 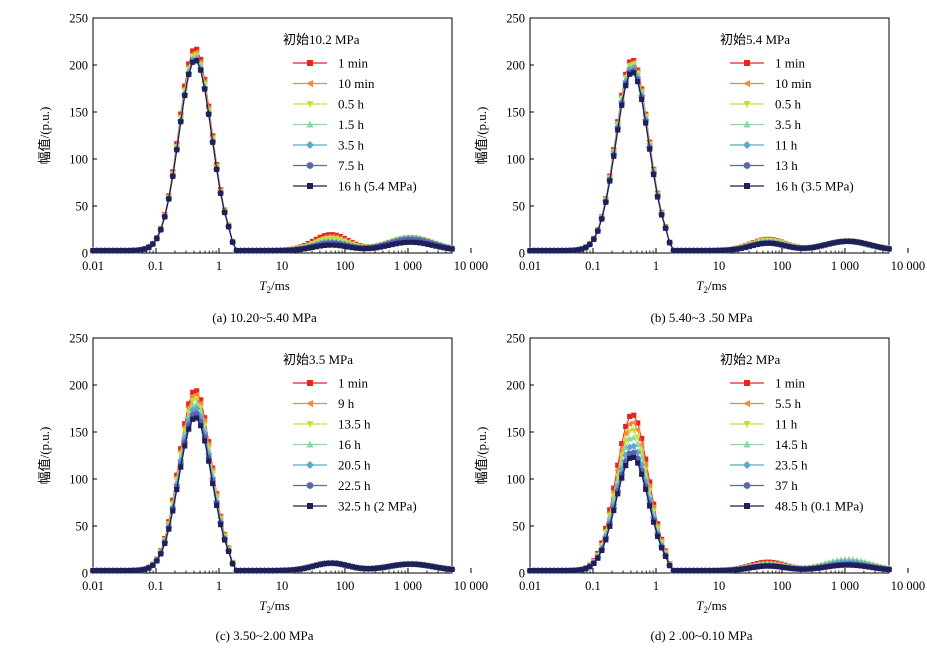 What do you see at coordinates (280, 605) in the screenshot?
I see `x-axis-label-unit: /ms` at bounding box center [280, 605].